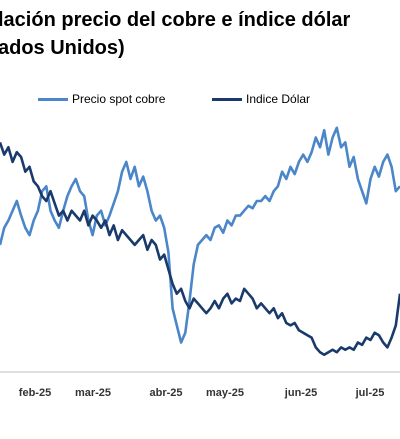  I want to click on x-tick-label: may-25, so click(225, 393).